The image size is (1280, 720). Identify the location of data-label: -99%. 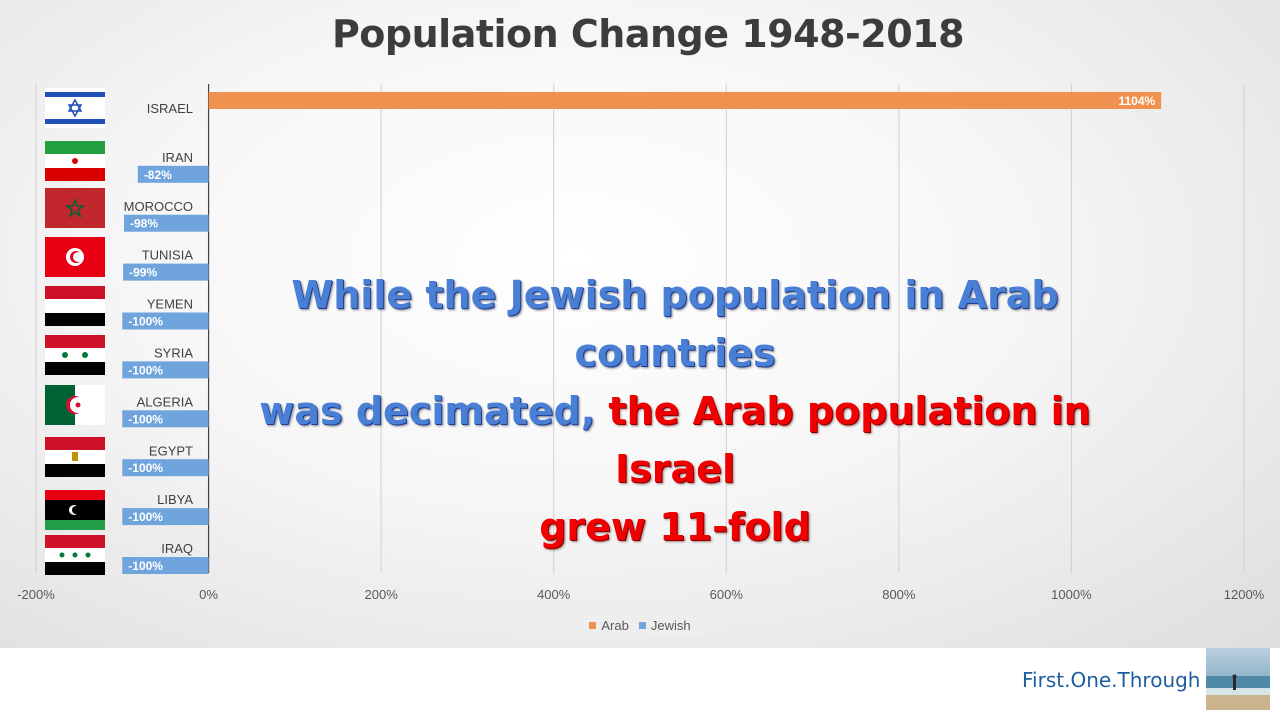
(143, 273).